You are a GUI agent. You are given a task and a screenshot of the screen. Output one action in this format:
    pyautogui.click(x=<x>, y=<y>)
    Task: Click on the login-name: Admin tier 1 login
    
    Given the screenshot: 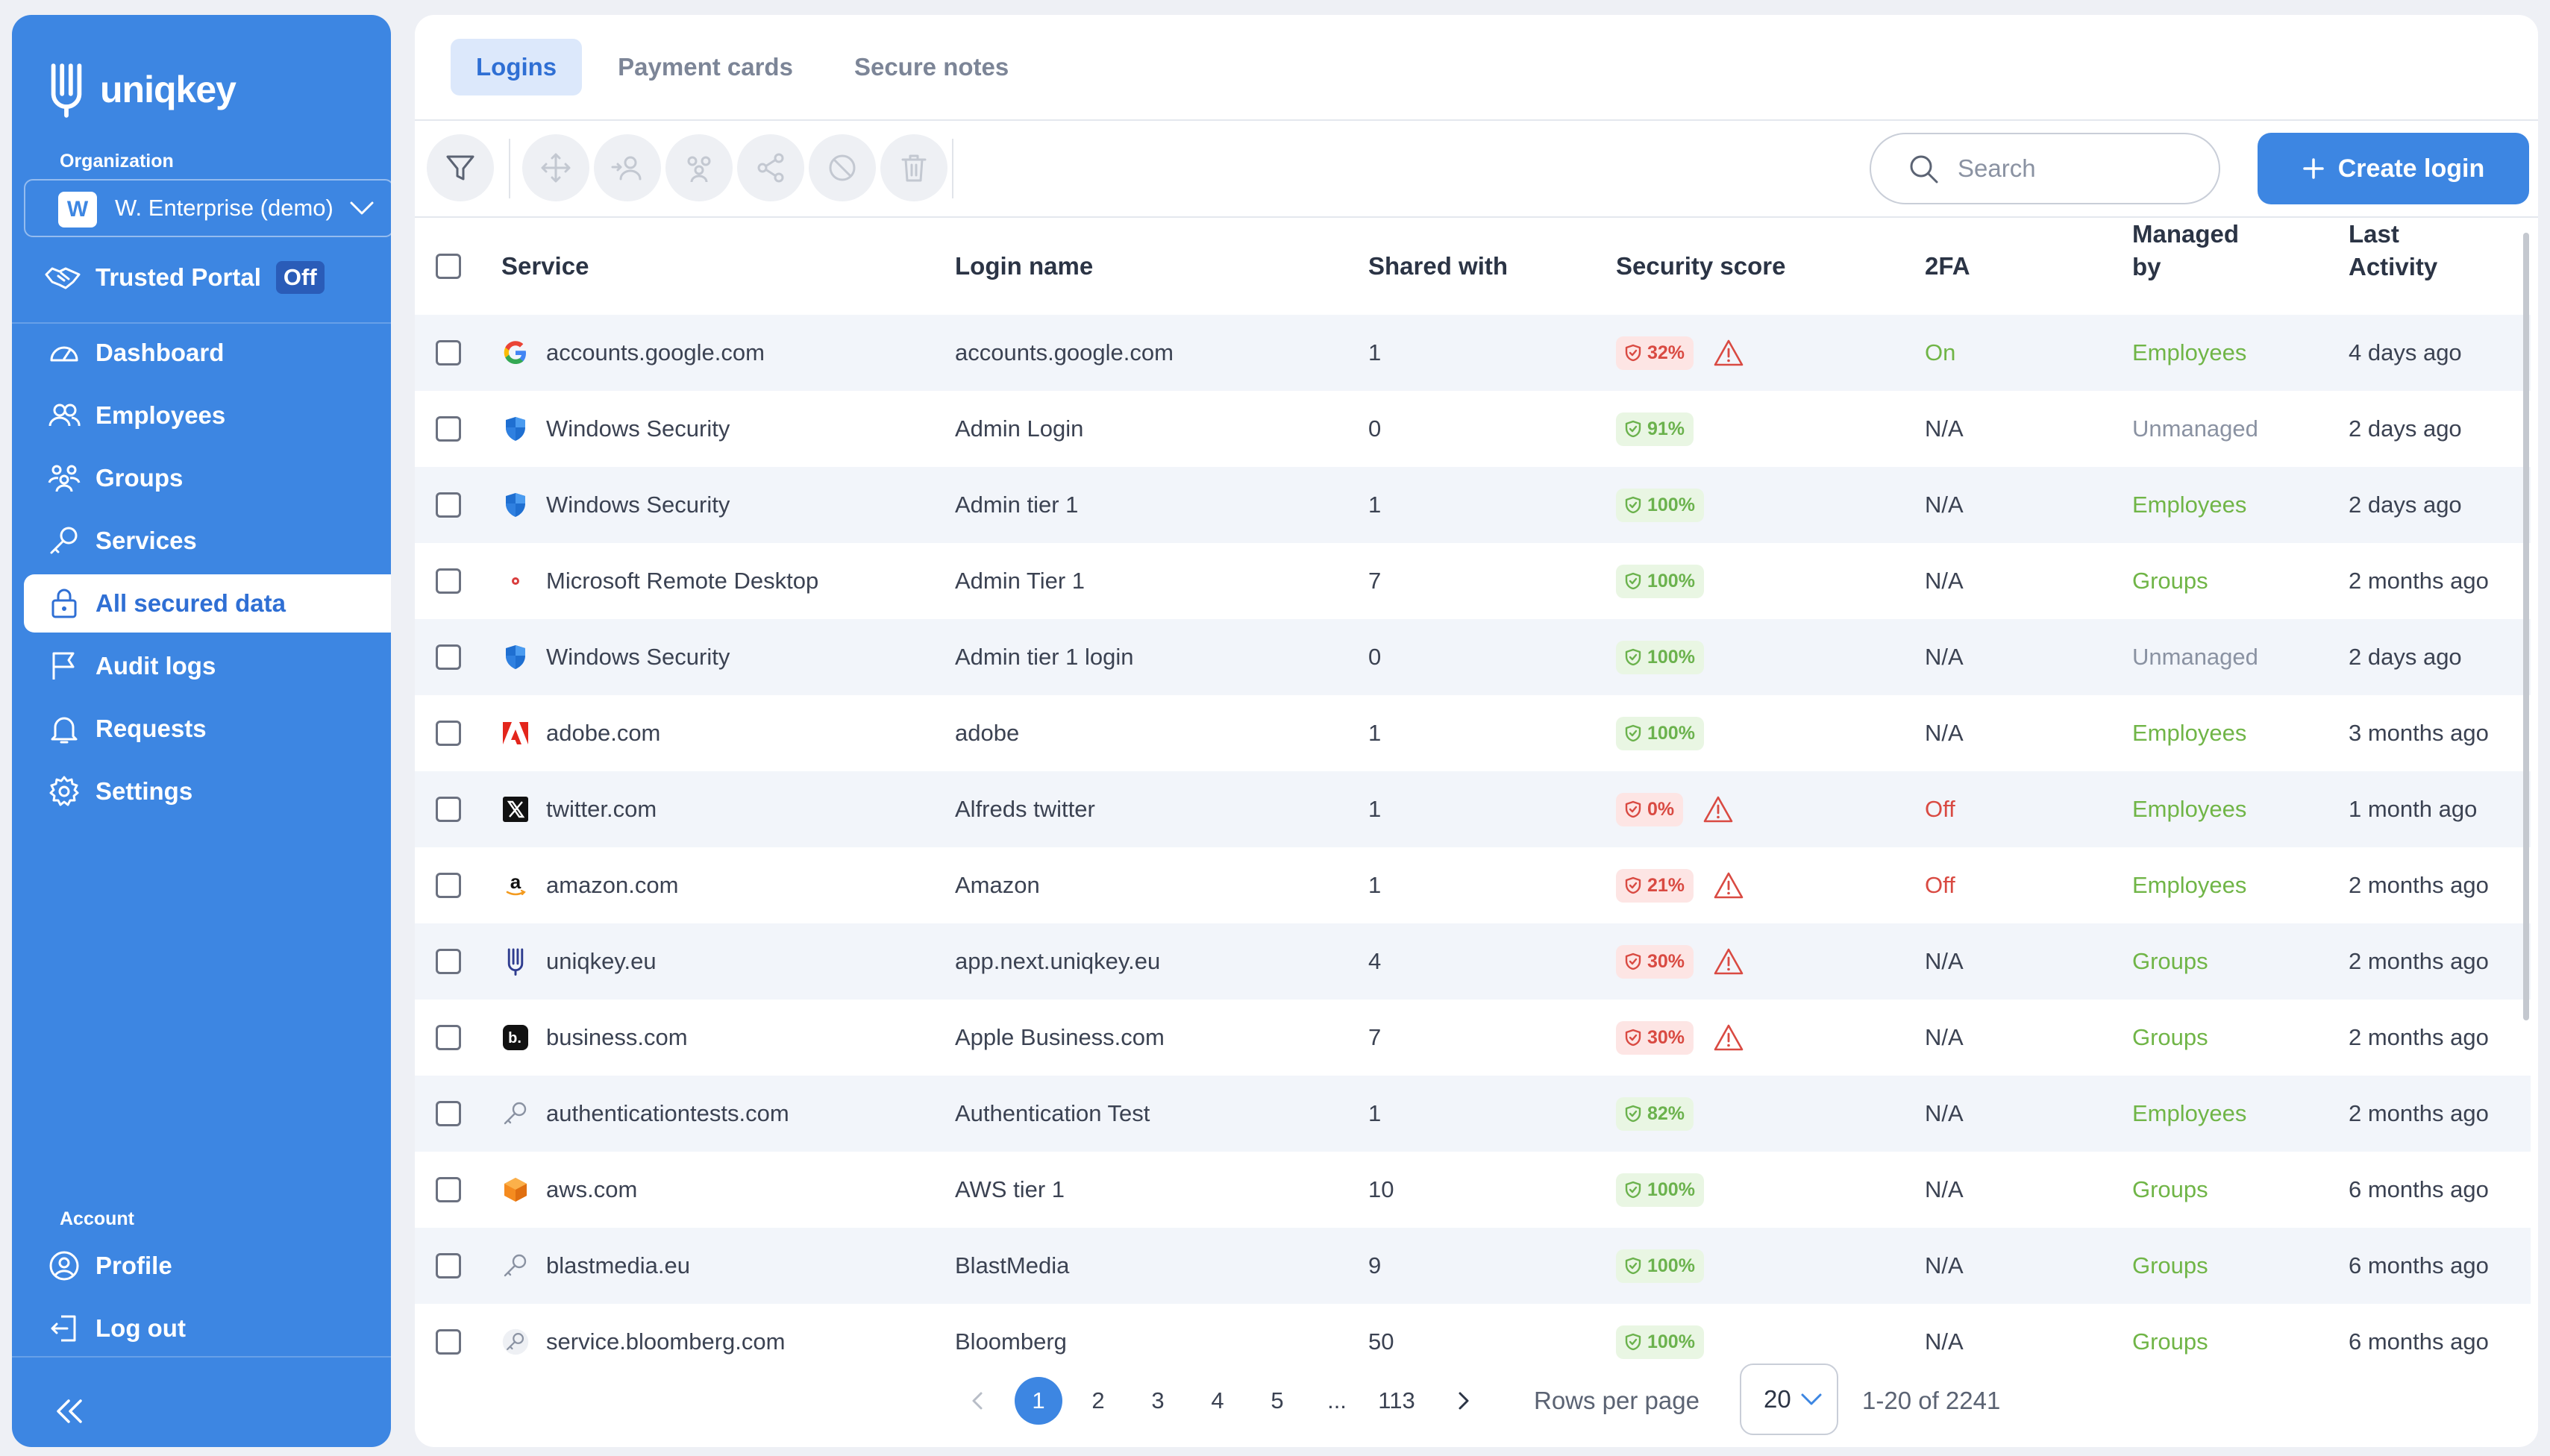 What is the action you would take?
    pyautogui.click(x=1044, y=657)
    